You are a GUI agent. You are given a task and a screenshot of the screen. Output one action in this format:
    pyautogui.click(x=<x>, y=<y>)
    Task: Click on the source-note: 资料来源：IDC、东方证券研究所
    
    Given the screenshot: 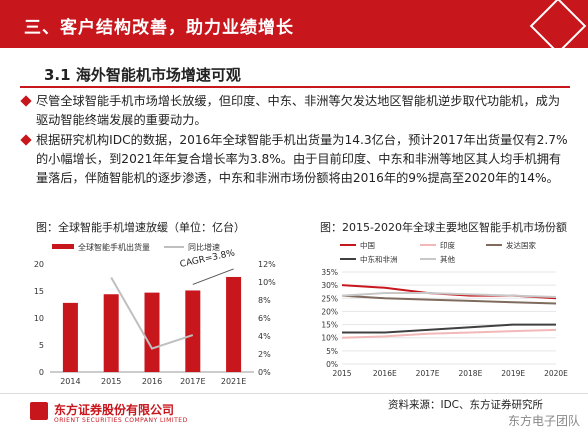 What is the action you would take?
    pyautogui.click(x=466, y=405)
    